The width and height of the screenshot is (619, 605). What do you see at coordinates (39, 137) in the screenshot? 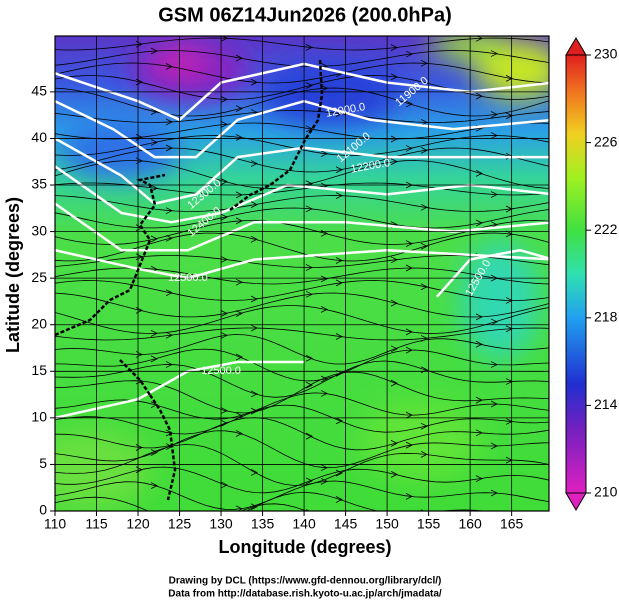
I see `y-tick-label: 40` at bounding box center [39, 137].